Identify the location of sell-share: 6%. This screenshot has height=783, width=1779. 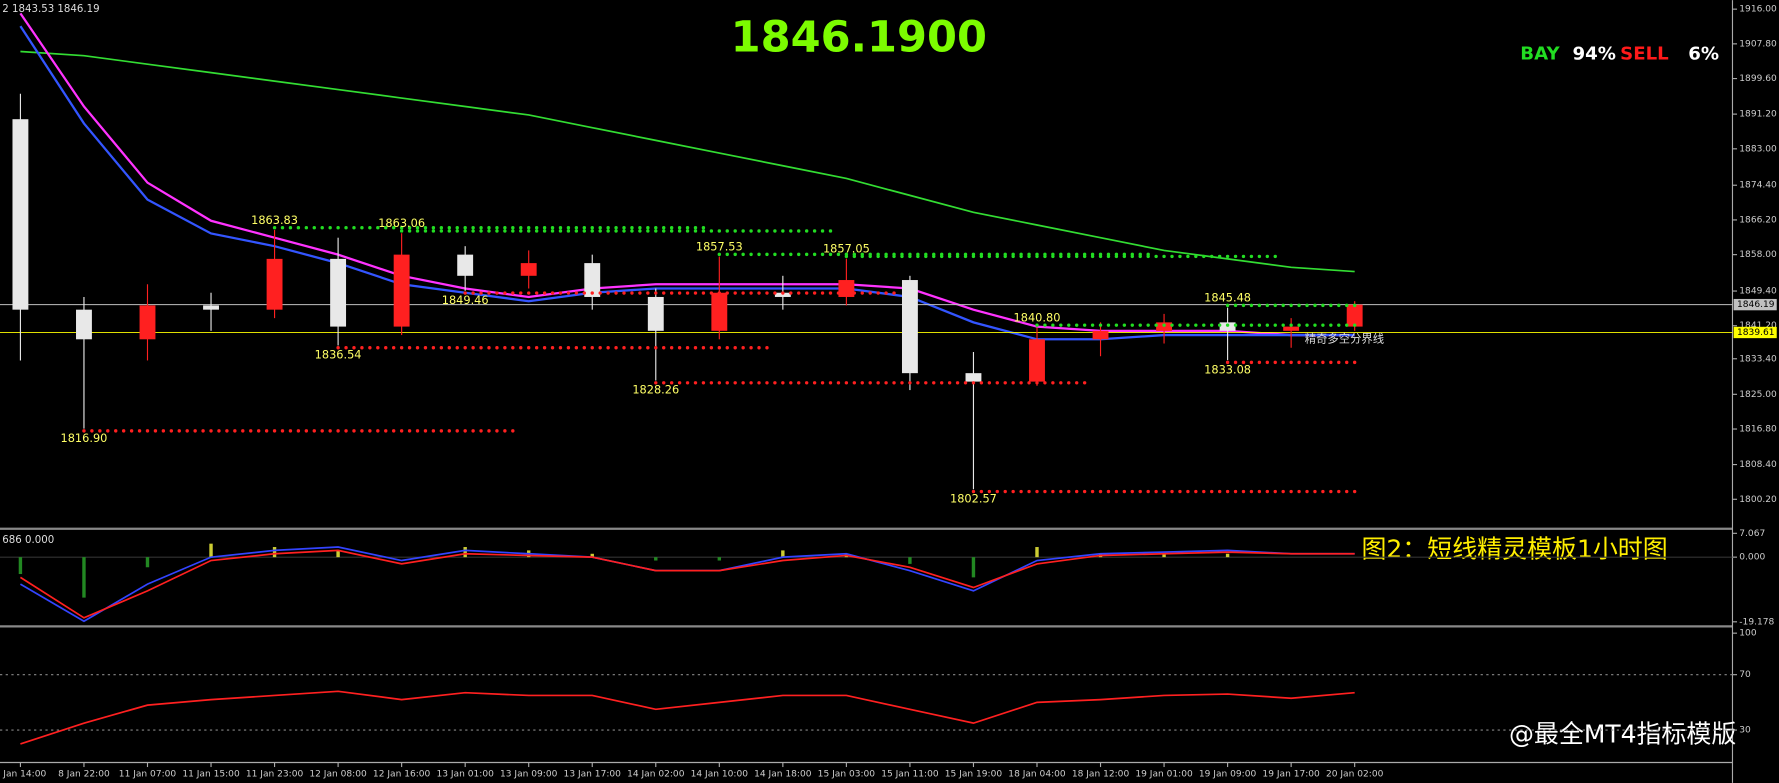
(1703, 54).